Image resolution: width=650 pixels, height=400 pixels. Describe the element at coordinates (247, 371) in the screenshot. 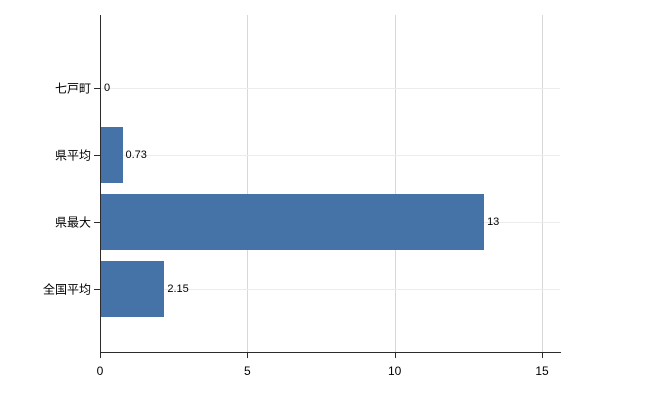

I see `x-tick-label: 5` at that location.